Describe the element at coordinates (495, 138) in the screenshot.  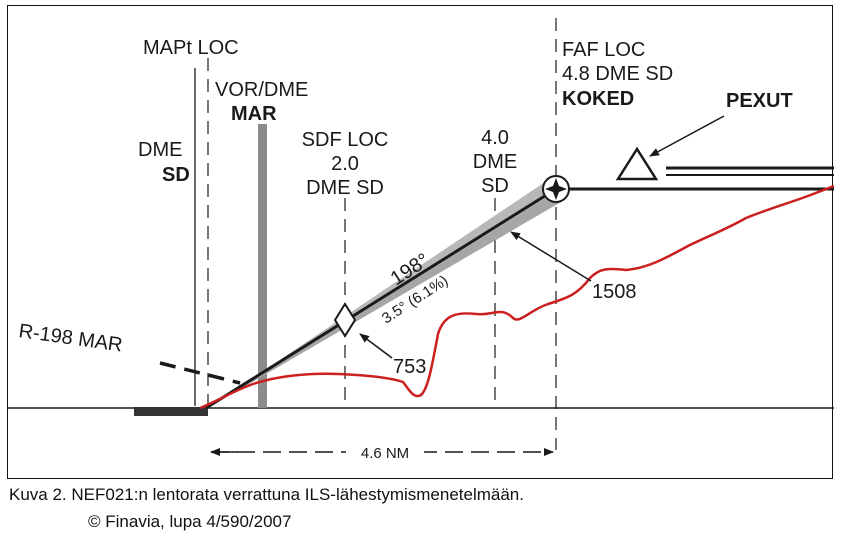
I see `dme40-value: 4.0` at that location.